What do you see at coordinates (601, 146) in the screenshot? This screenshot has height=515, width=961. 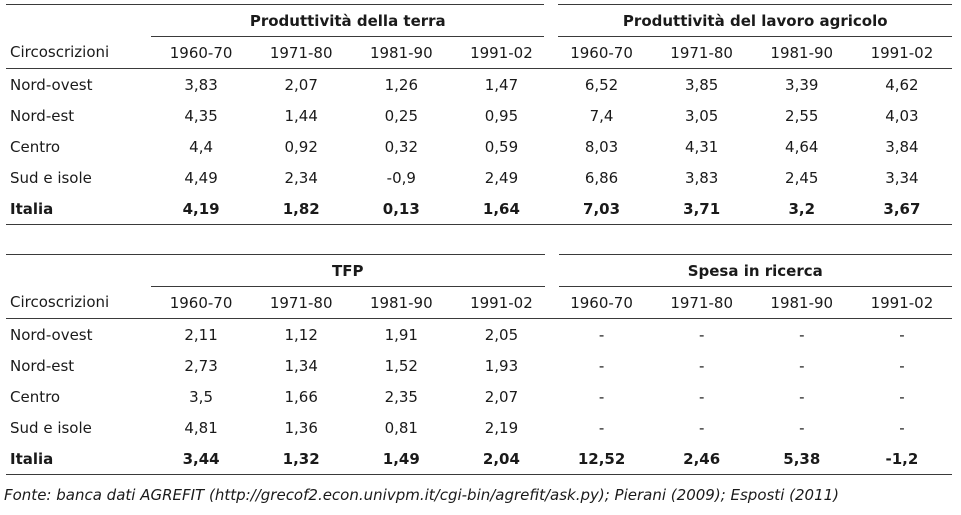 I see `value-cell: 8,03` at bounding box center [601, 146].